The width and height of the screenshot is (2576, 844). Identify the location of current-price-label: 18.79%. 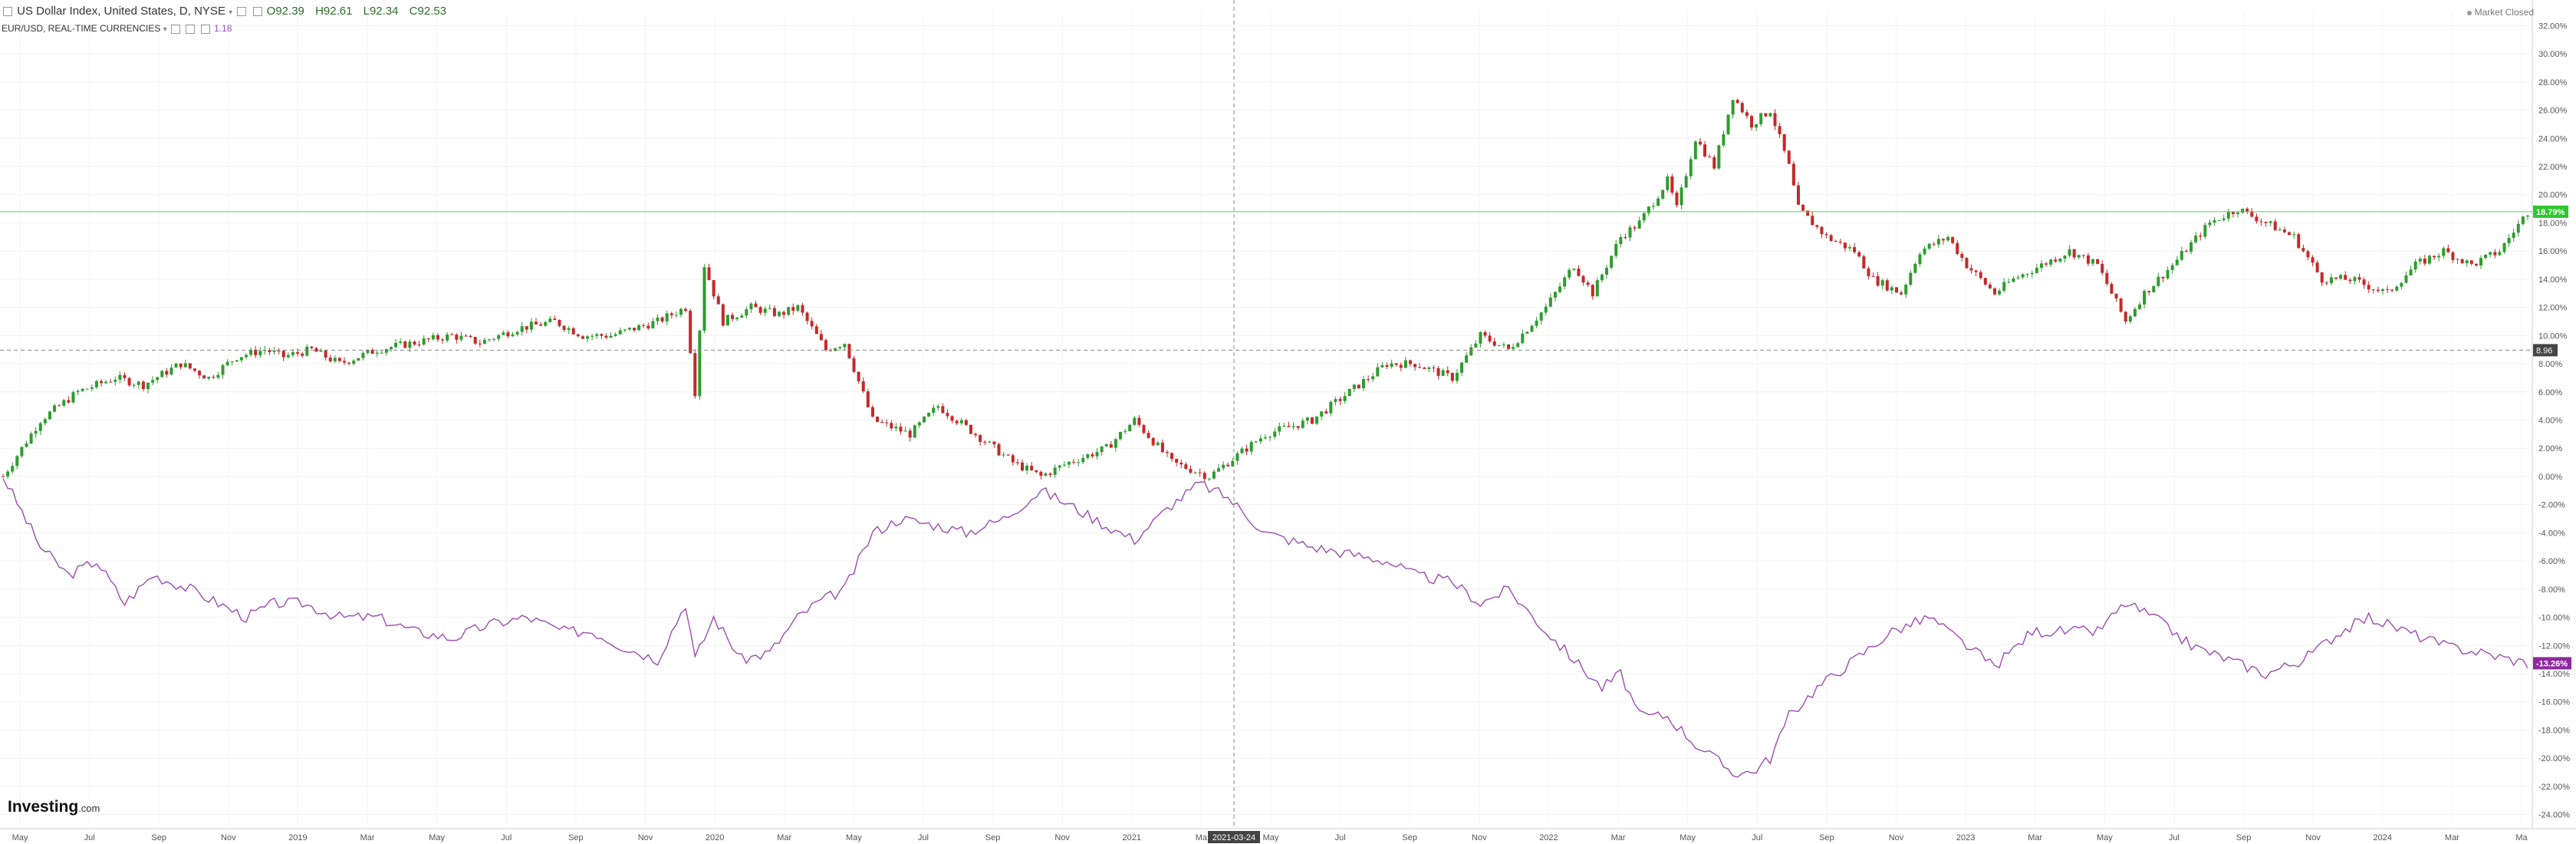
(2550, 212).